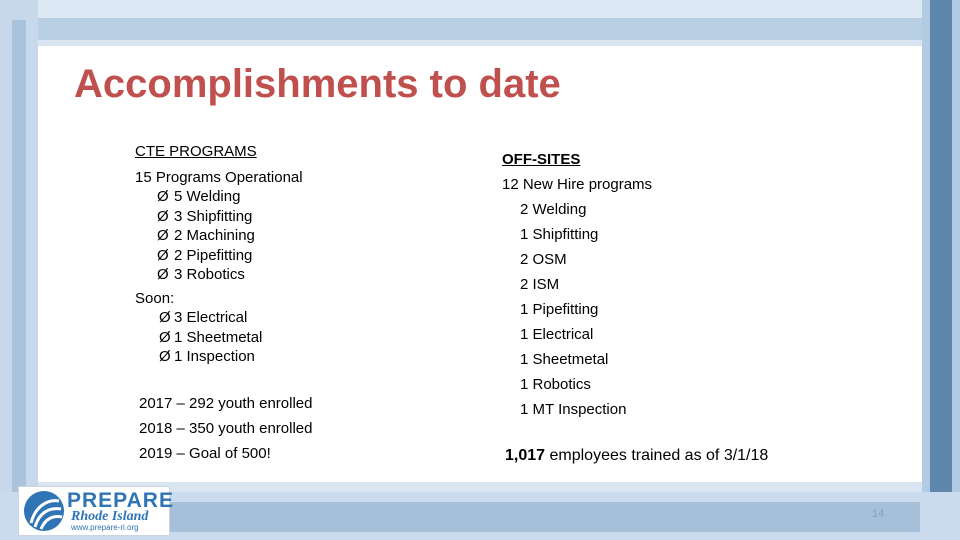 The image size is (960, 540). Describe the element at coordinates (577, 184) in the screenshot. I see `new-hire-summary: 12 New Hire programs` at that location.